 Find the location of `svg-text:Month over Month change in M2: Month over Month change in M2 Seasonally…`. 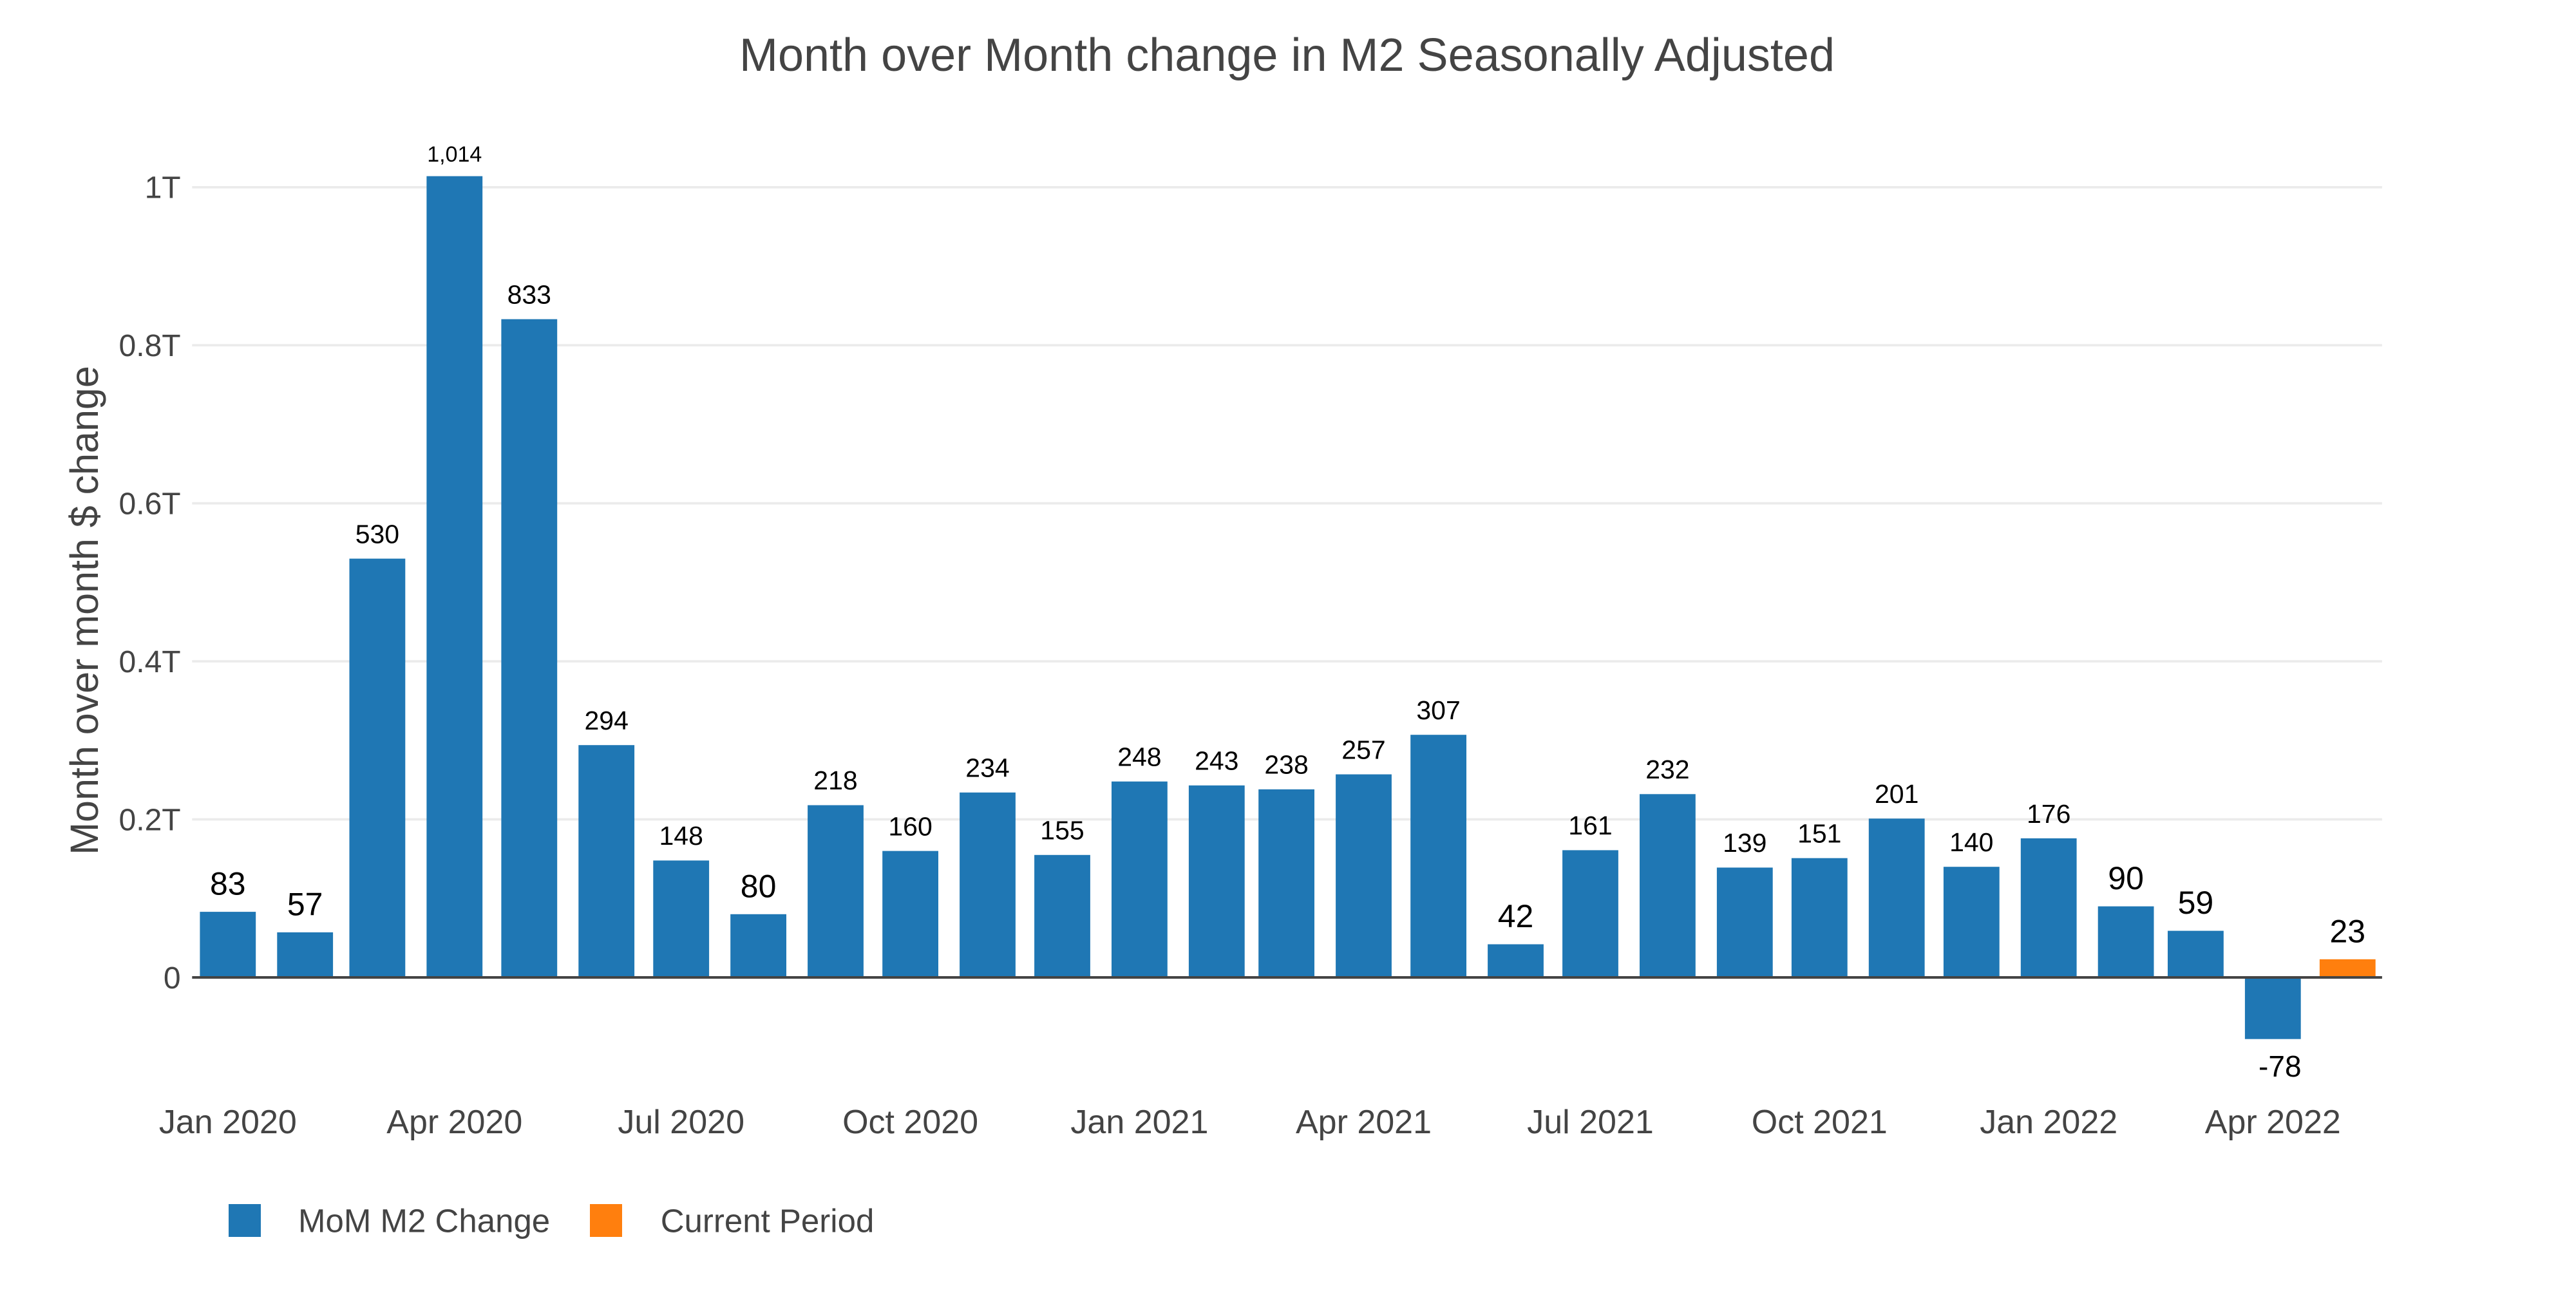

svg-text:Month over Month change in M2: Month over Month change in M2 Seasonally… is located at coordinates (1287, 55).